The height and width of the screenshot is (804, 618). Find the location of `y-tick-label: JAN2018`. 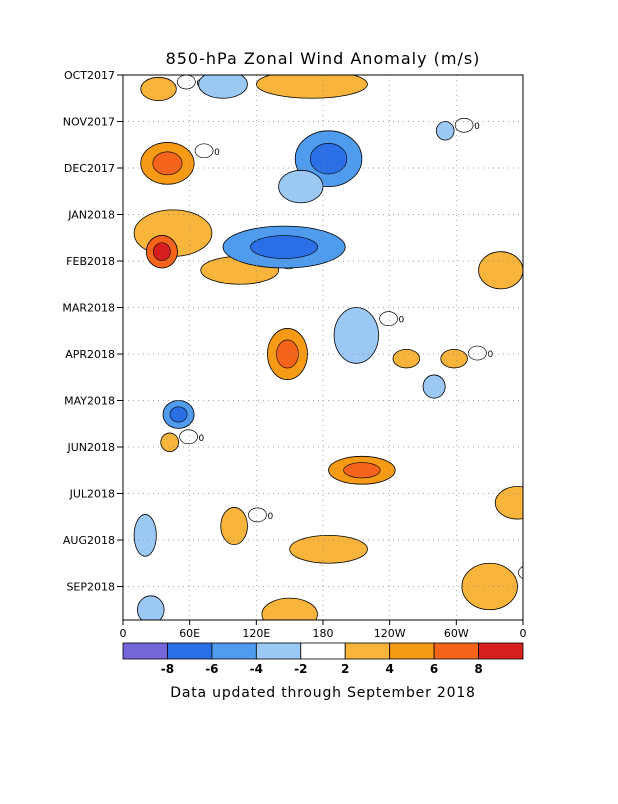

y-tick-label: JAN2018 is located at coordinates (91, 215).